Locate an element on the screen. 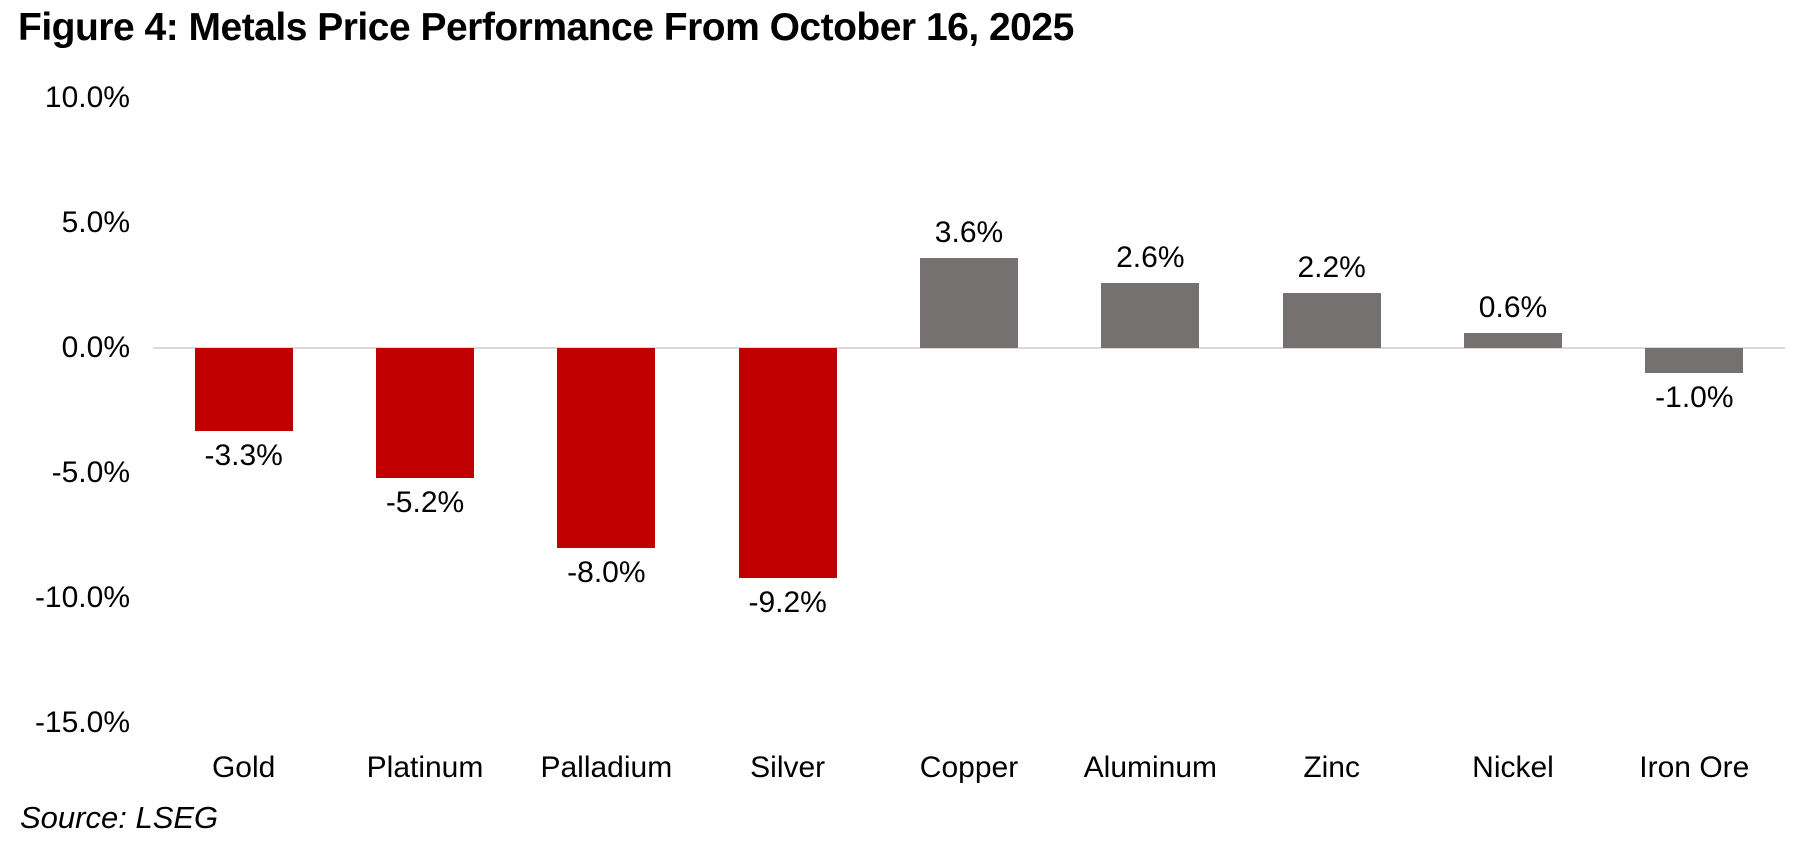 This screenshot has height=862, width=1804. value-label: 2.6% is located at coordinates (1150, 257).